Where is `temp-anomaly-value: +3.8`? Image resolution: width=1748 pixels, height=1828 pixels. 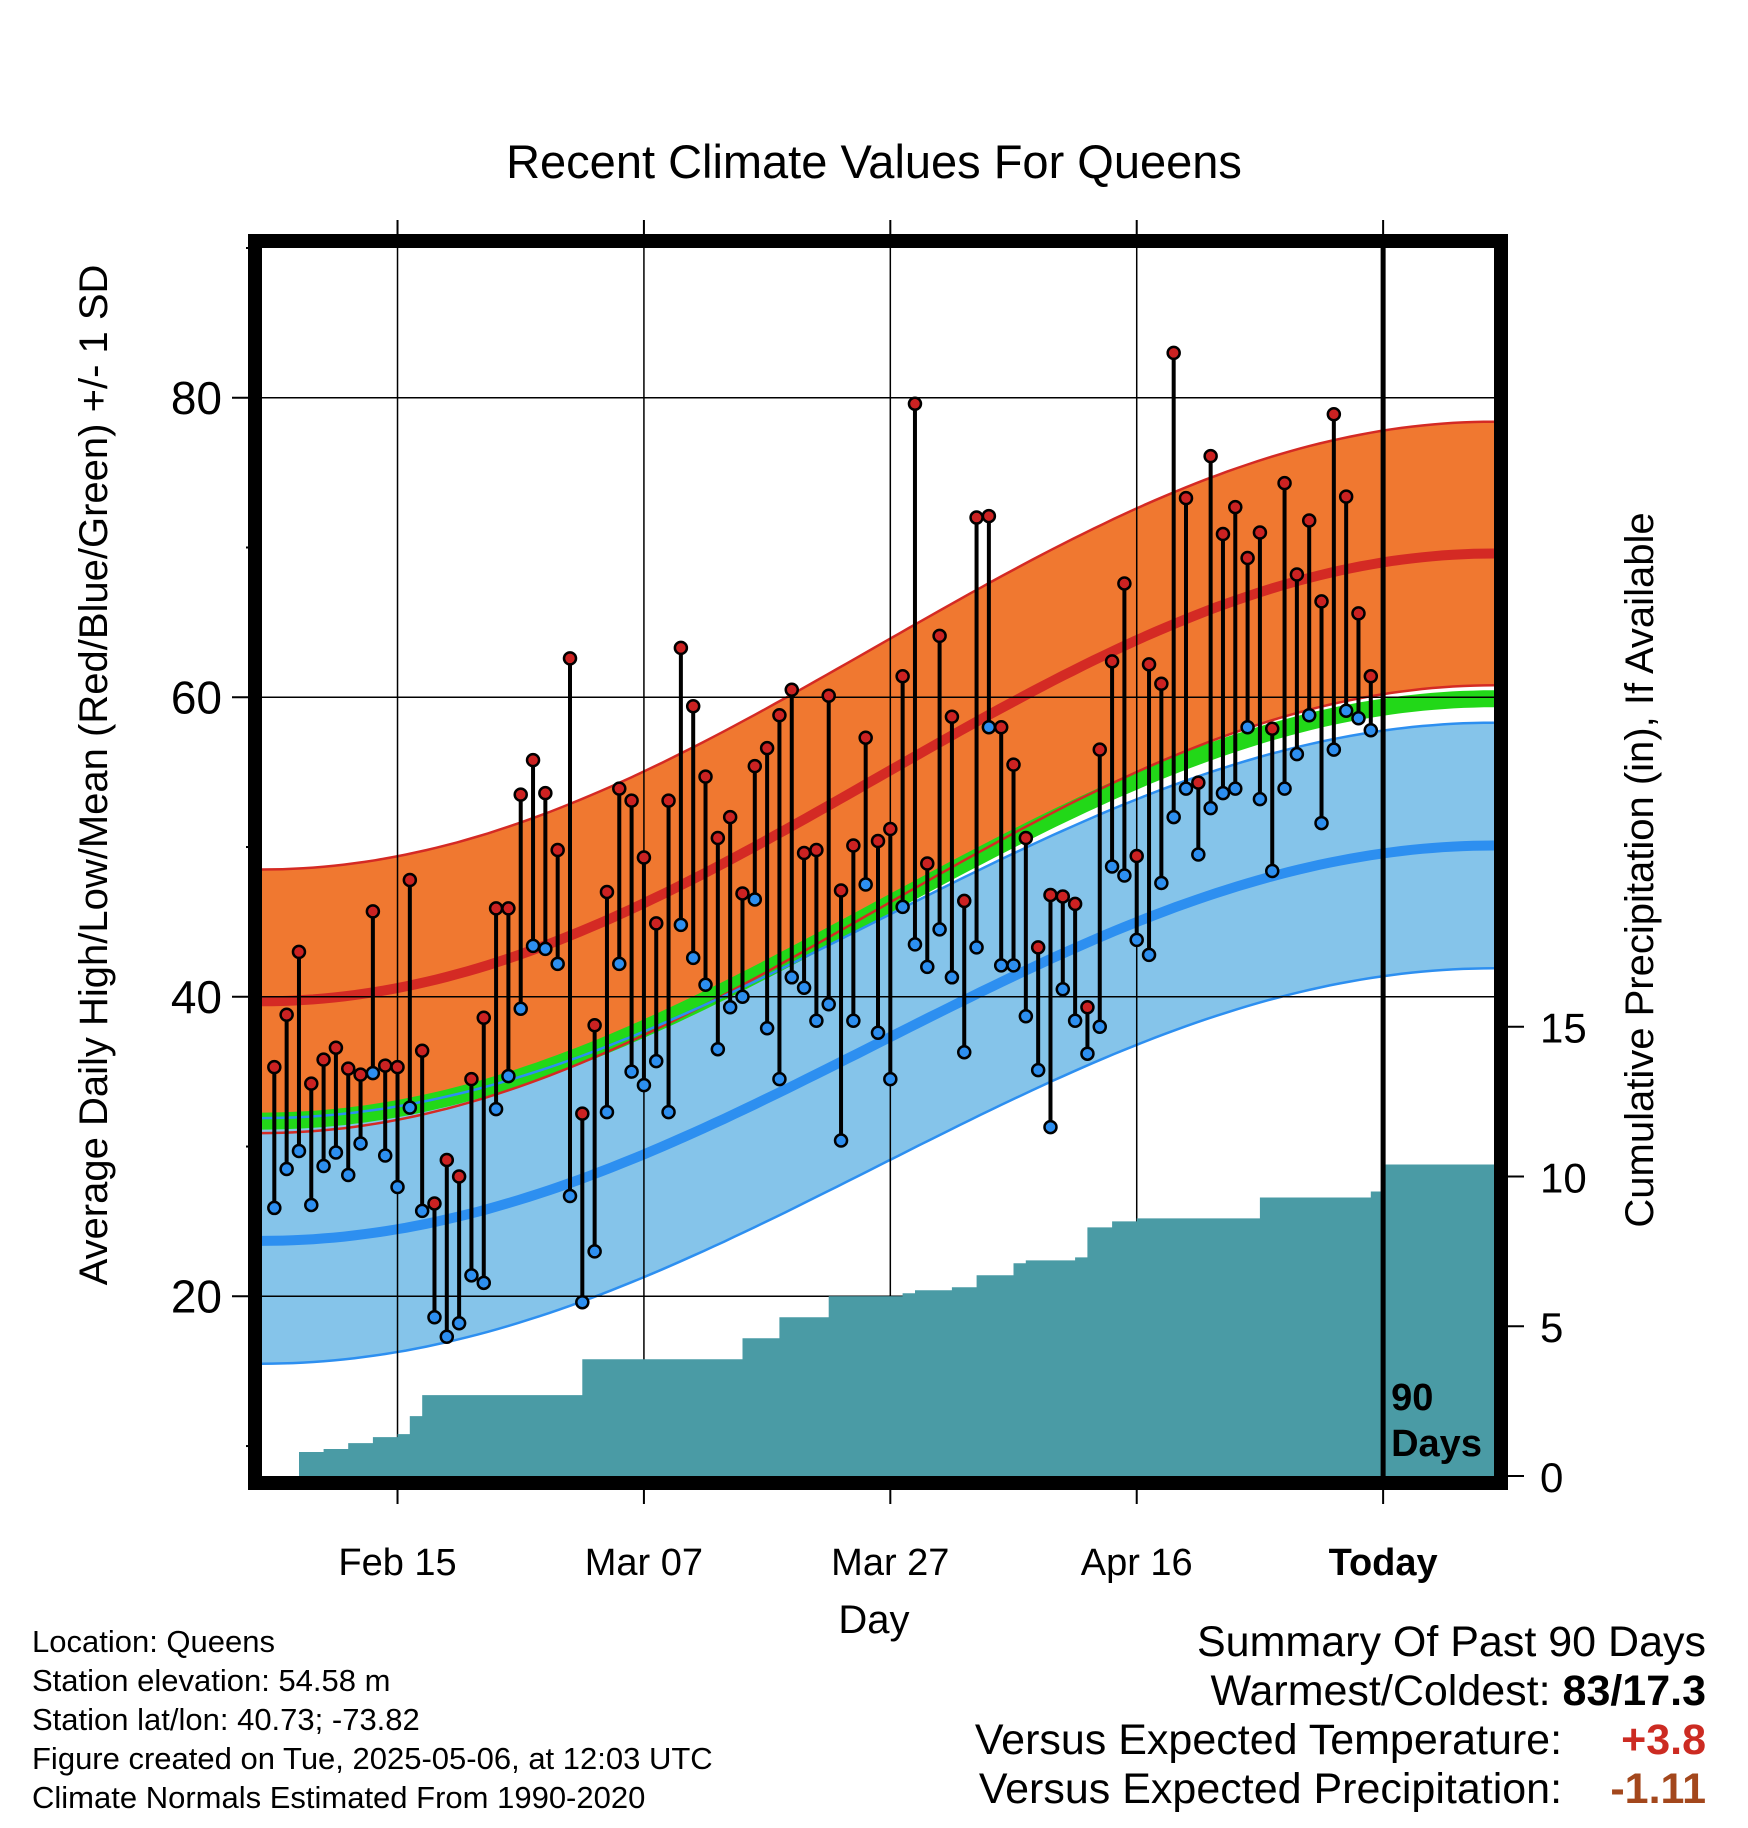
temp-anomaly-value: +3.8 is located at coordinates (1663, 1740).